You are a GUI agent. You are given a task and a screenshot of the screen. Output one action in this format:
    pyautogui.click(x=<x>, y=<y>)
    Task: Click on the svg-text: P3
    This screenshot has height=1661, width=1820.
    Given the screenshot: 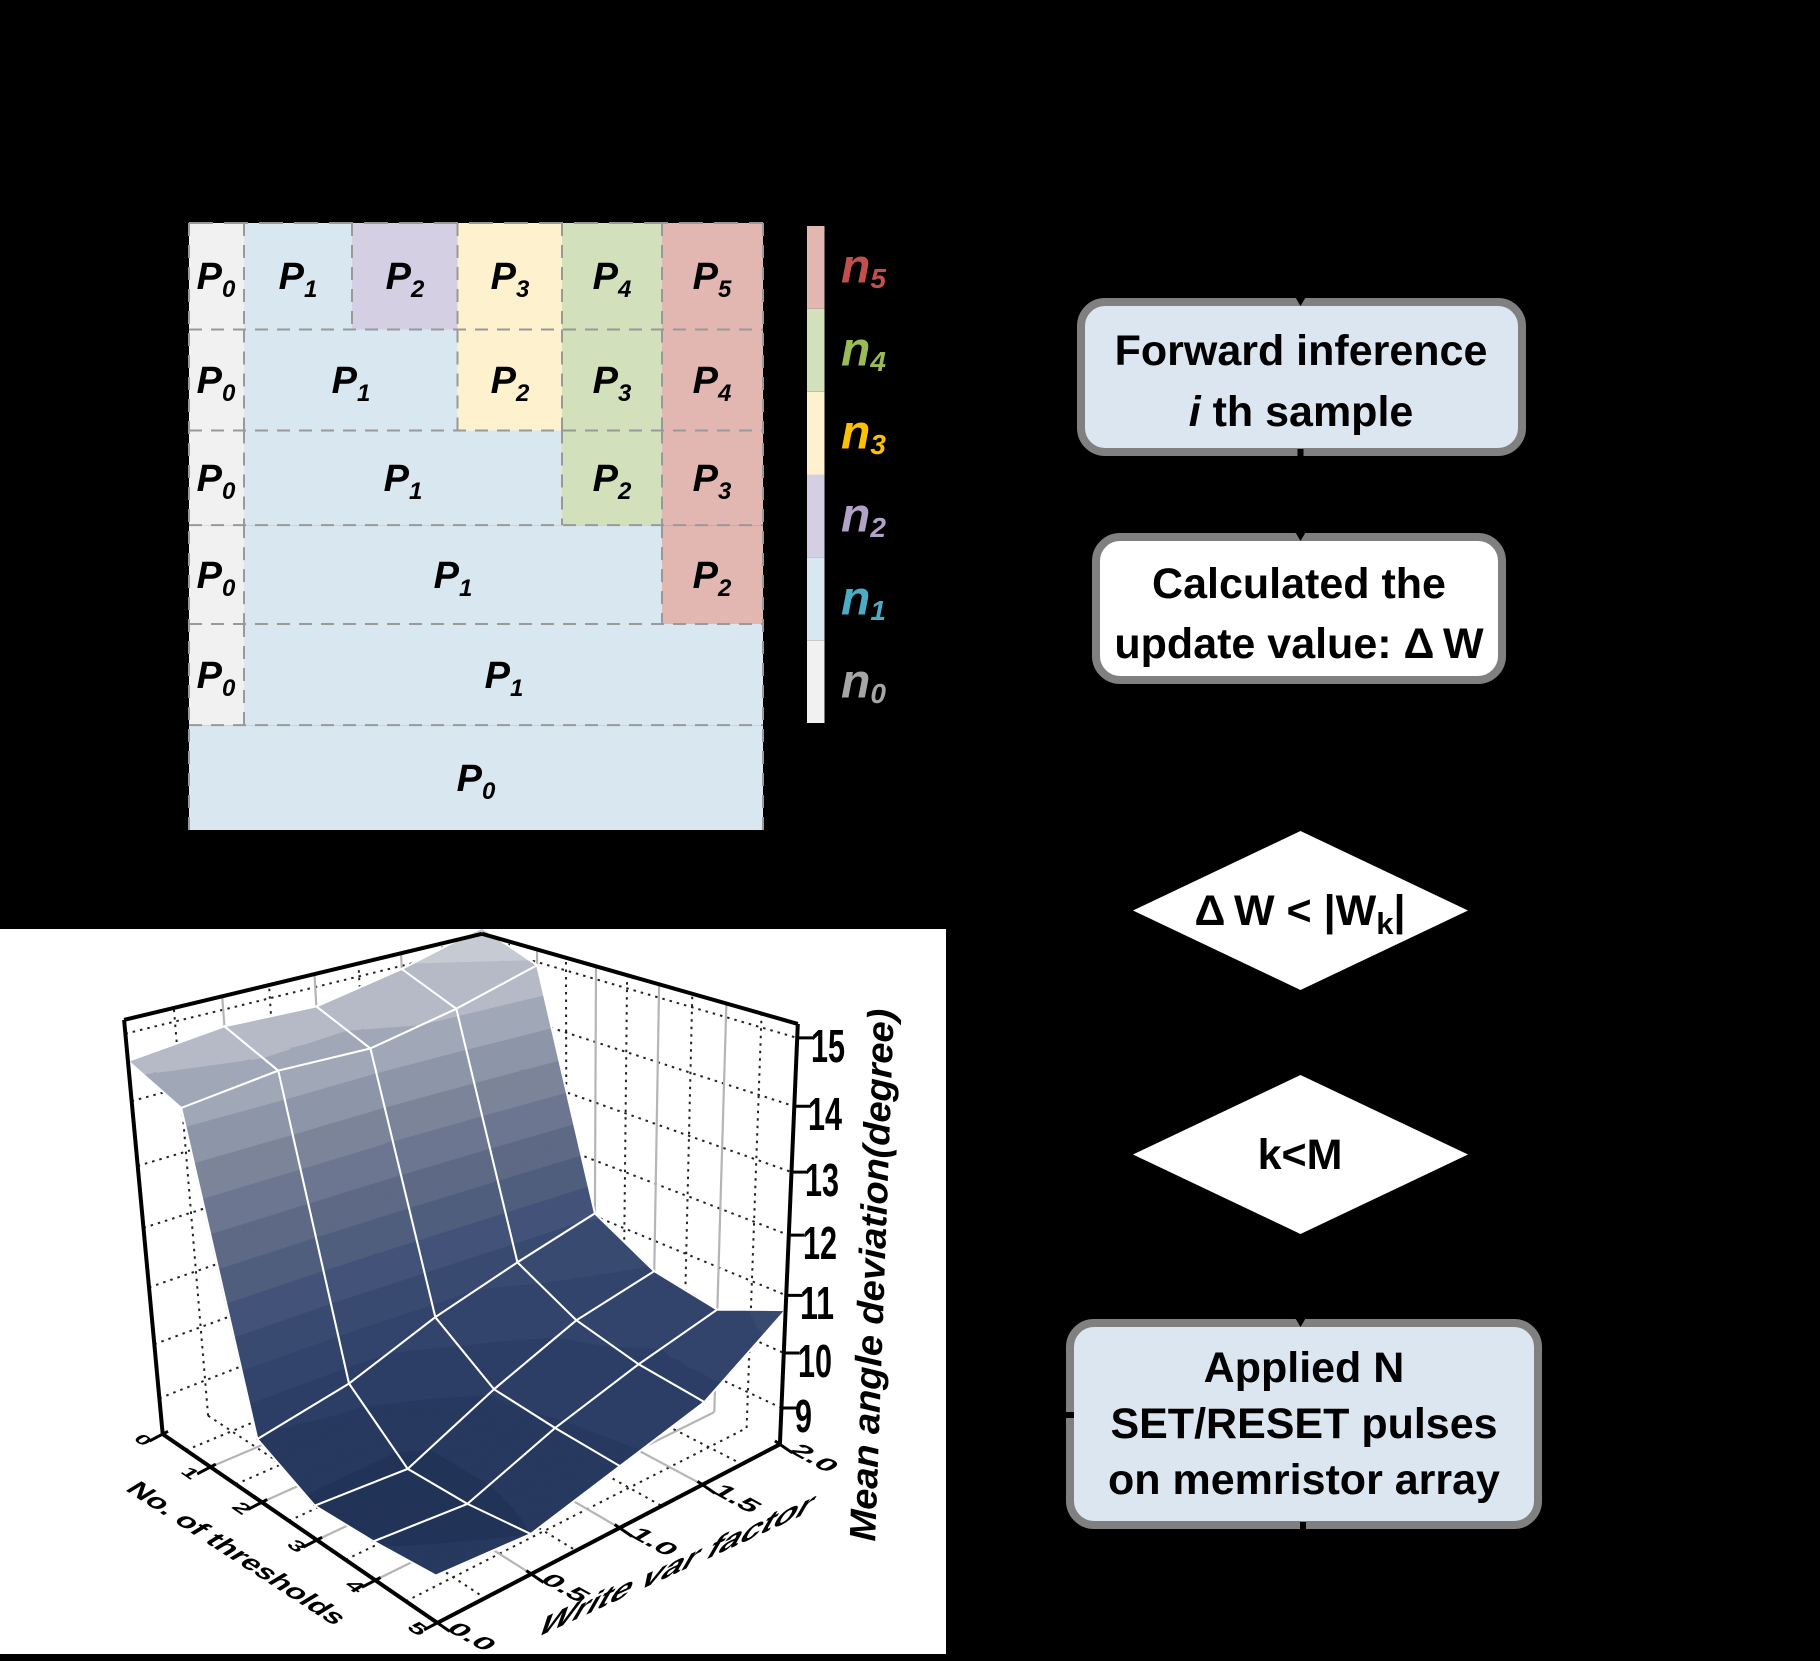 What is the action you would take?
    pyautogui.click(x=510, y=279)
    